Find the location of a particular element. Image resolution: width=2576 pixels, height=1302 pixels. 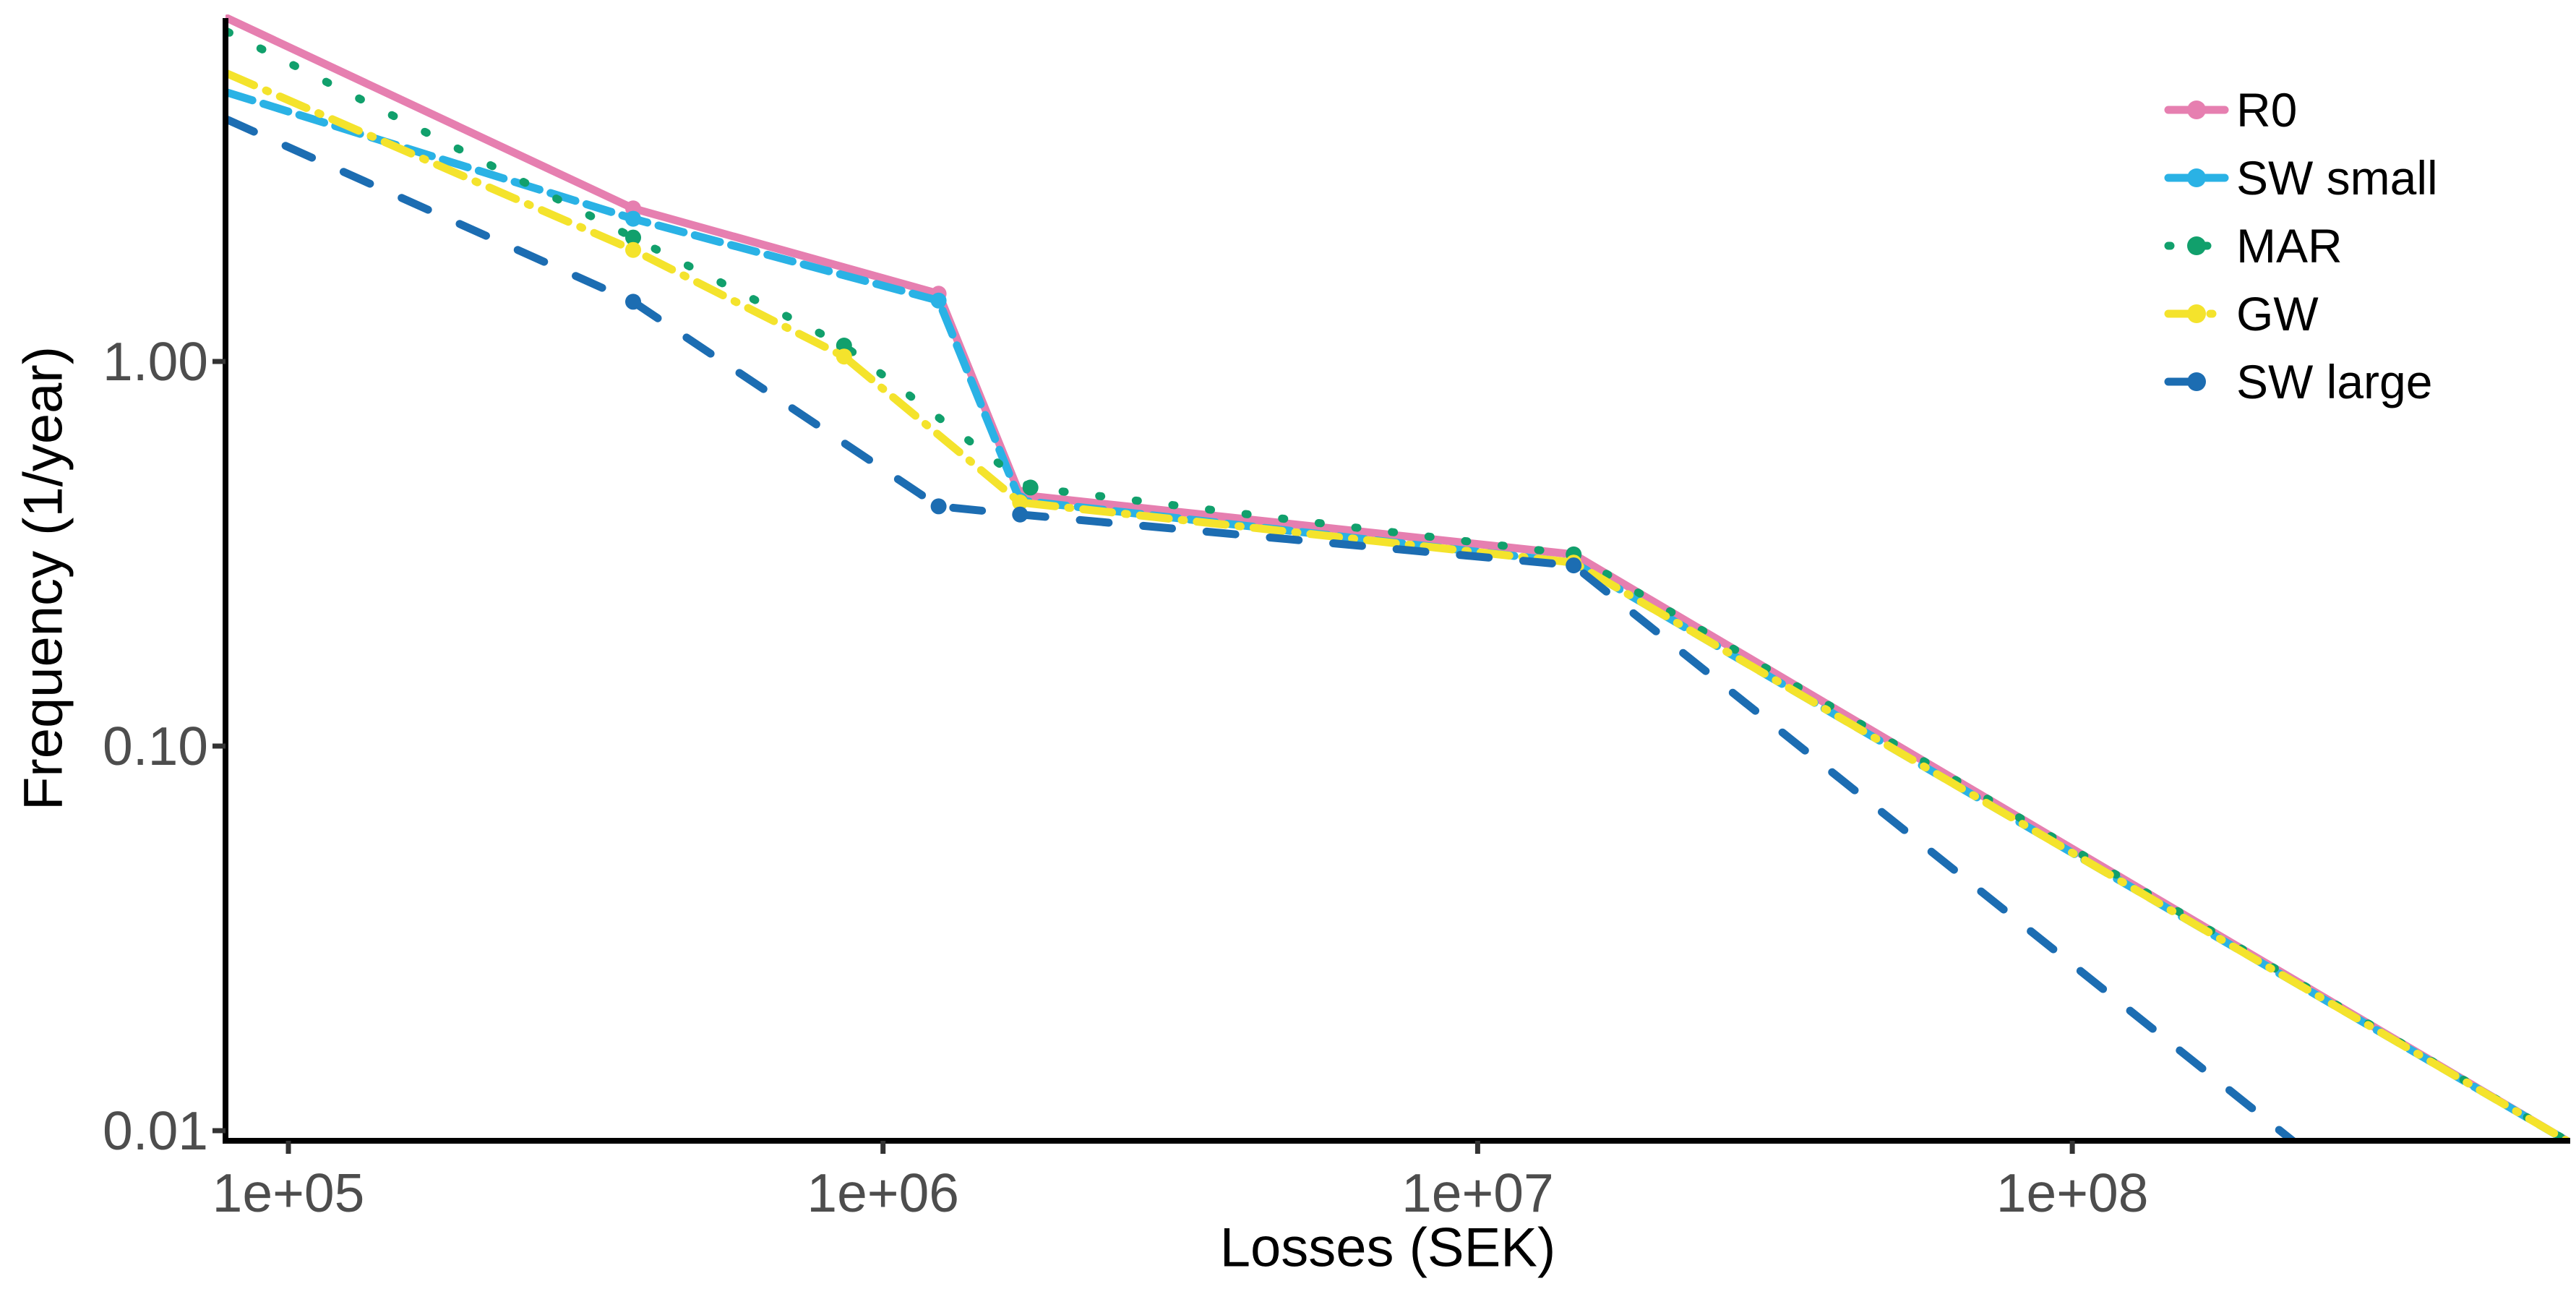

legend-item-mar: MAR is located at coordinates (2253, 246).